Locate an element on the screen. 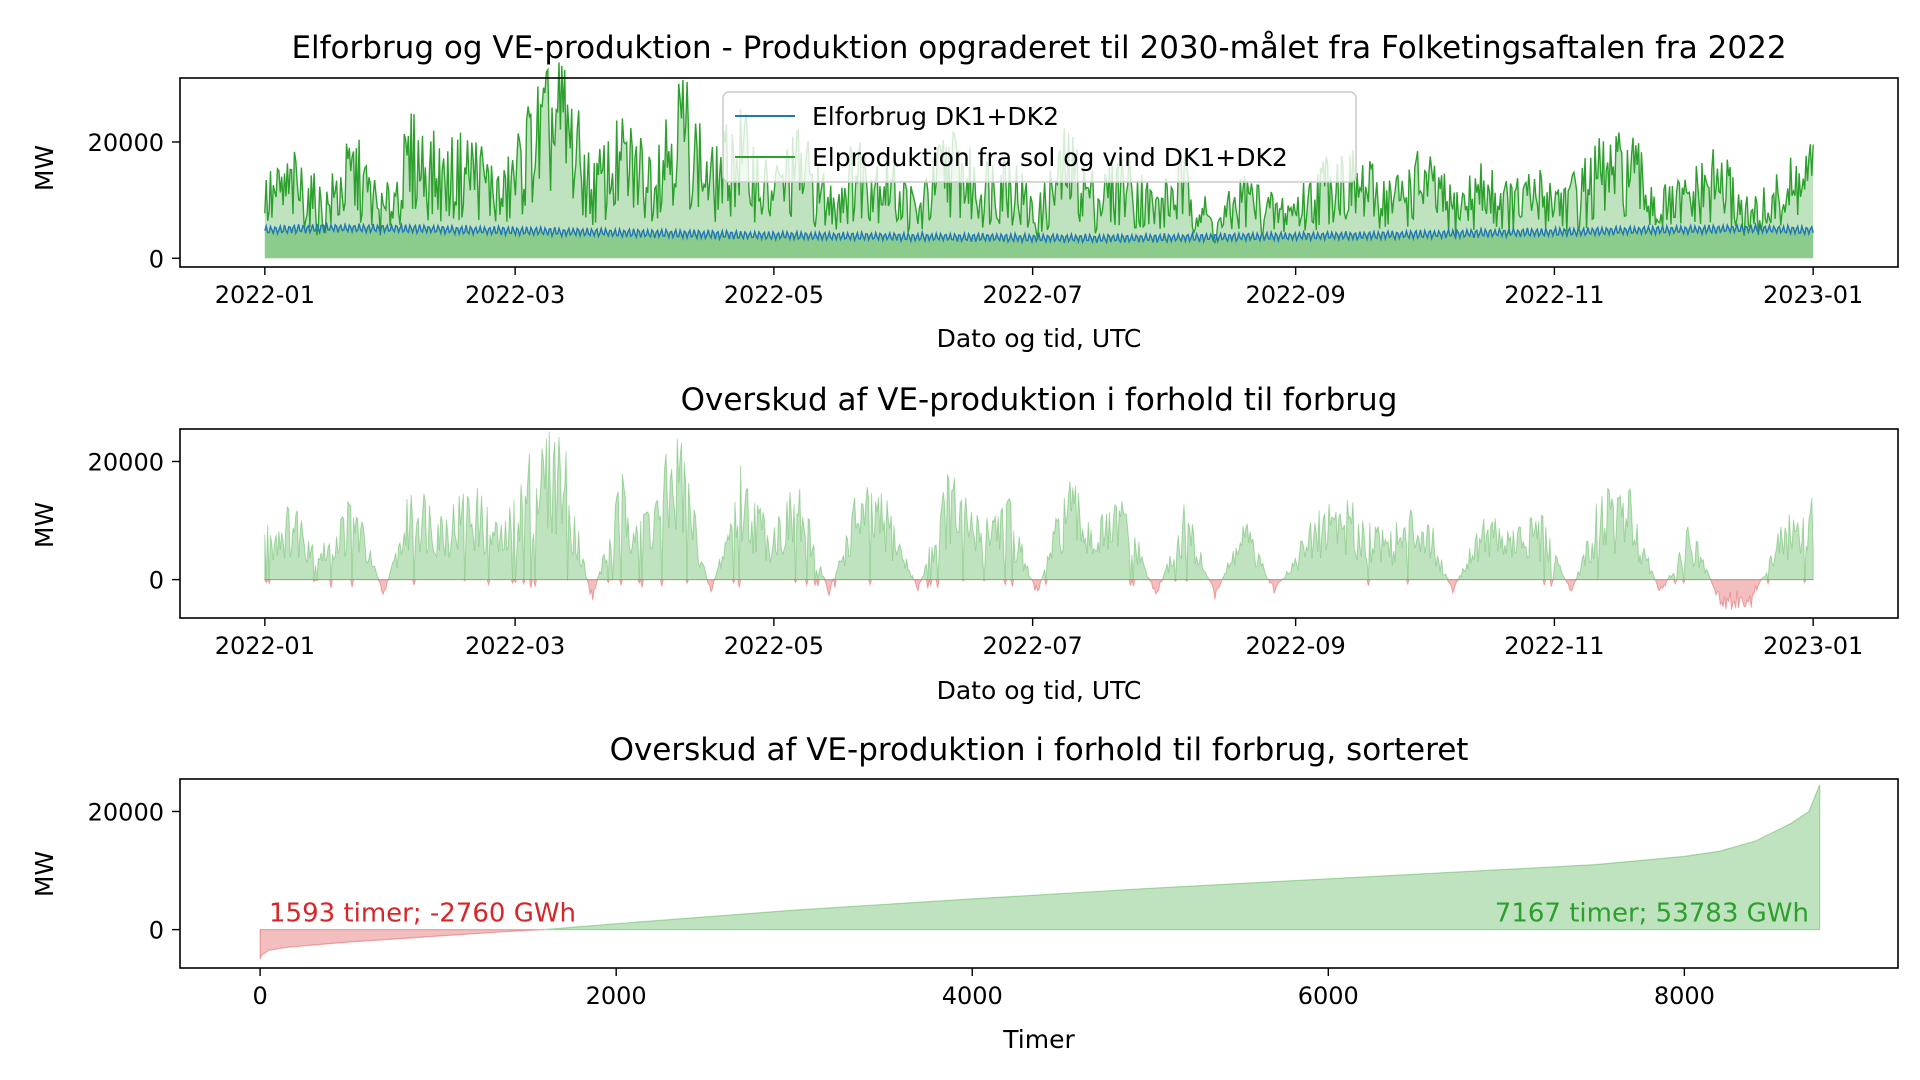 Image resolution: width=1920 pixels, height=1080 pixels. x-tick-label: 2000 is located at coordinates (616, 996).